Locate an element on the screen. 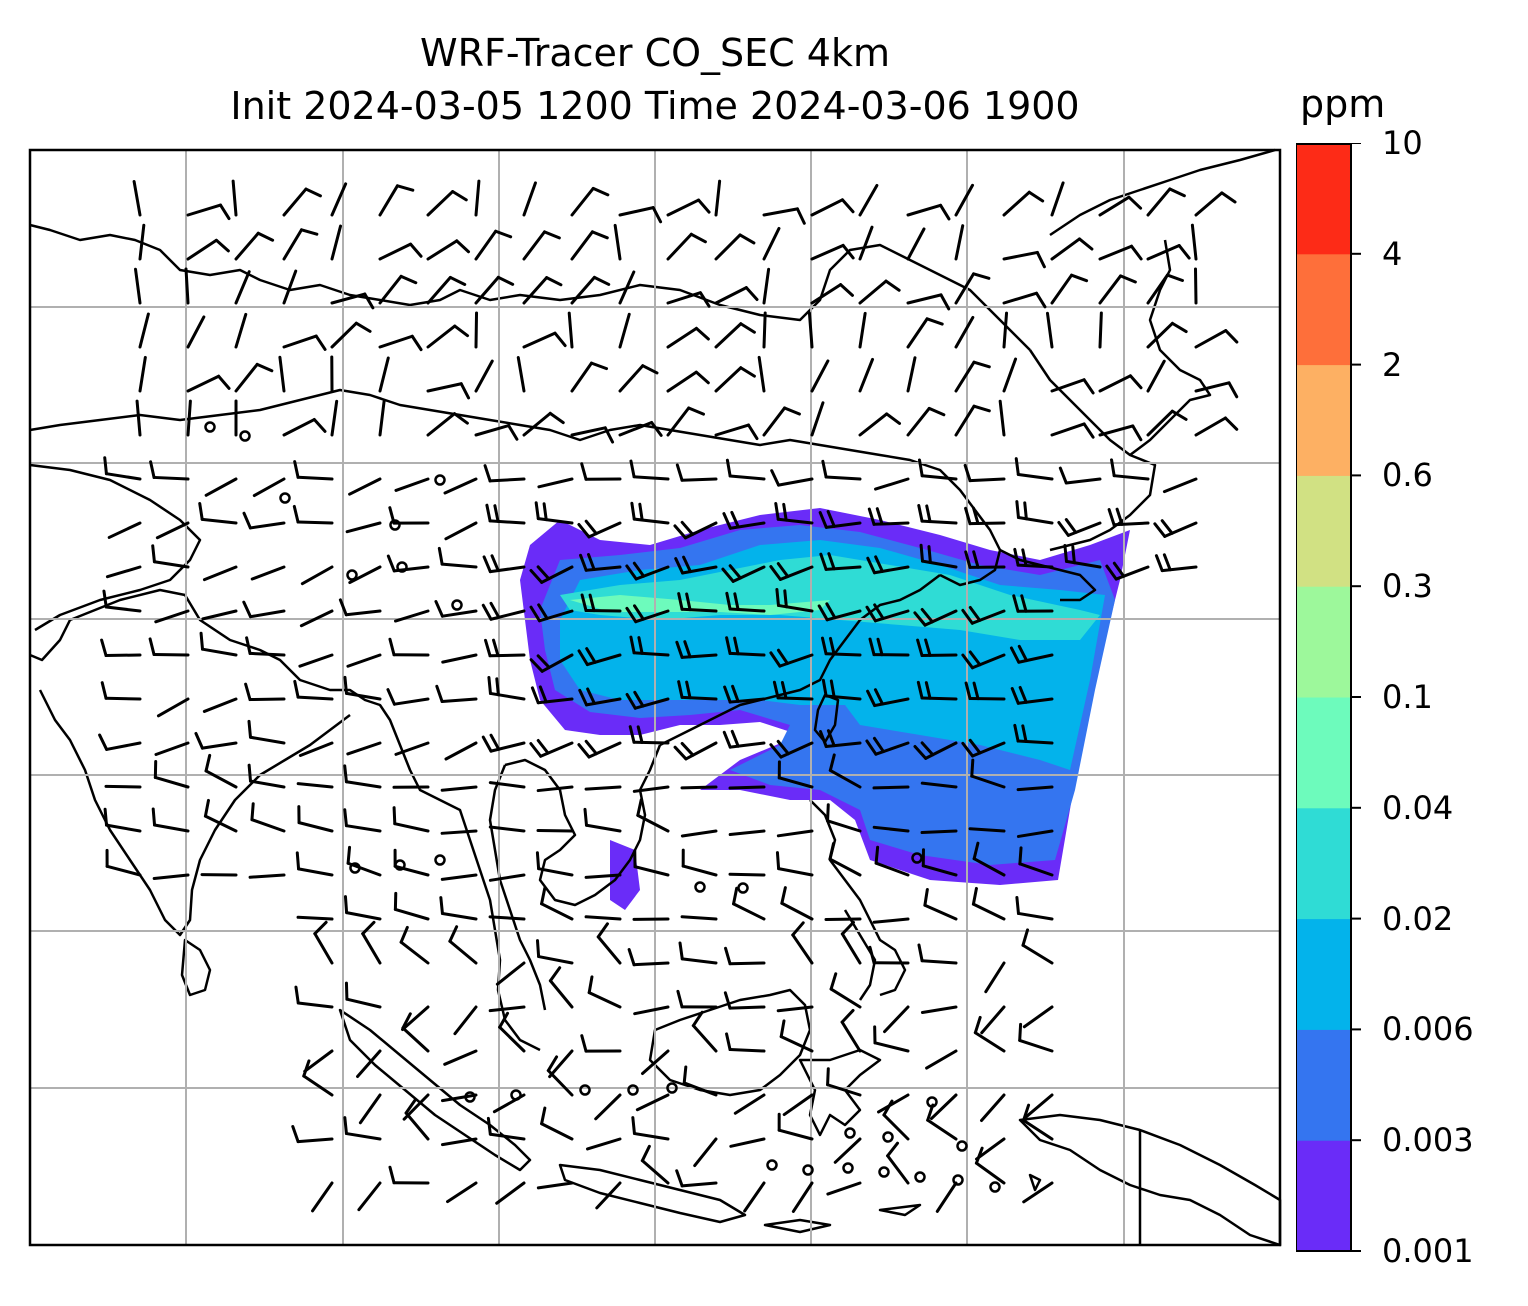  colorbar-tick-label: 0.6 is located at coordinates (1407, 475).